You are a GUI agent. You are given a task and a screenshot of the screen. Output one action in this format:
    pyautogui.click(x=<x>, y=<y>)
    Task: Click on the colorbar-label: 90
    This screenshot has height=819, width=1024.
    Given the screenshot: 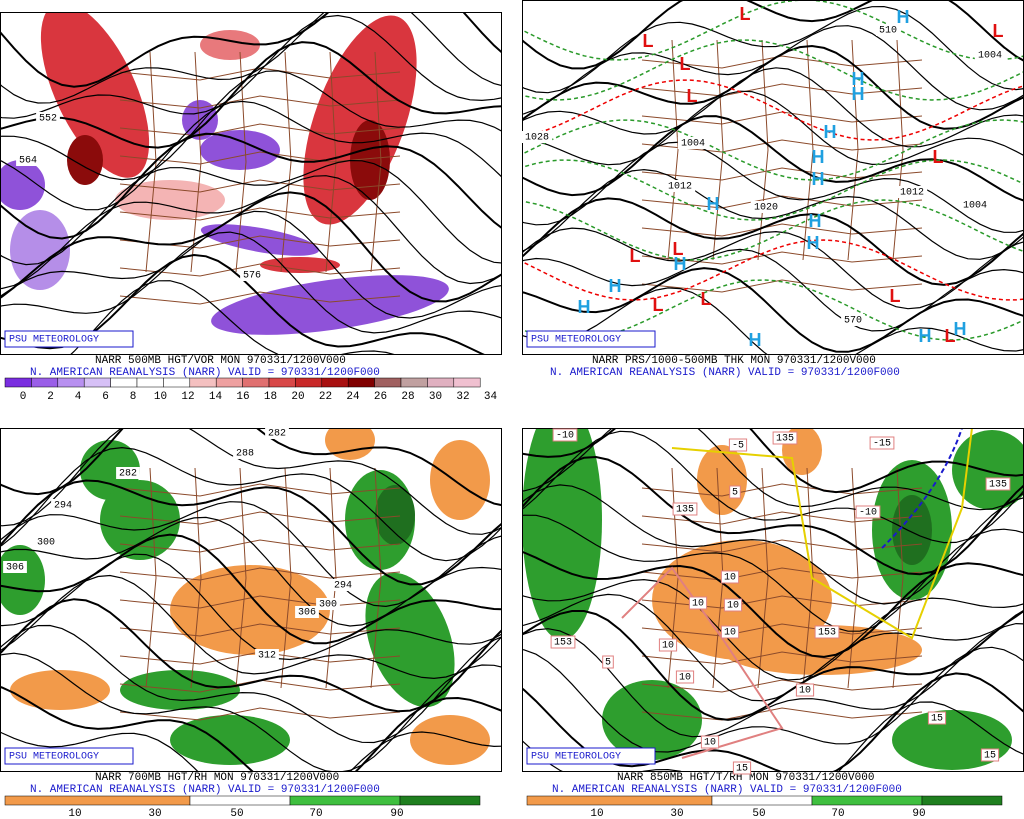 What is the action you would take?
    pyautogui.click(x=396, y=813)
    